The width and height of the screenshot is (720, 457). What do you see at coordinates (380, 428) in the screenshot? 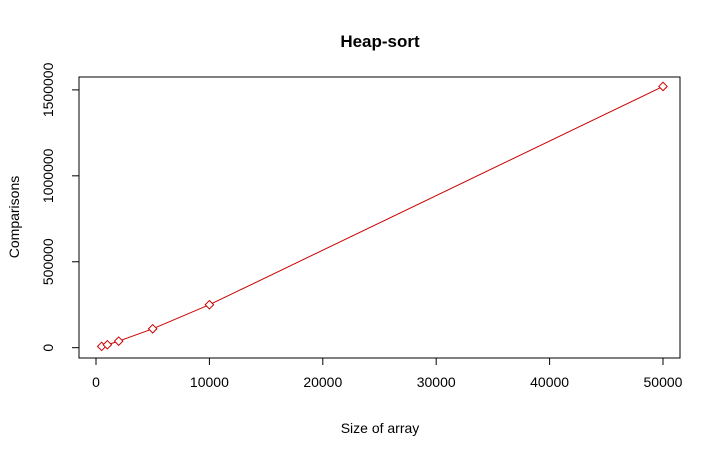
I see `x-axis-label: Size of array` at bounding box center [380, 428].